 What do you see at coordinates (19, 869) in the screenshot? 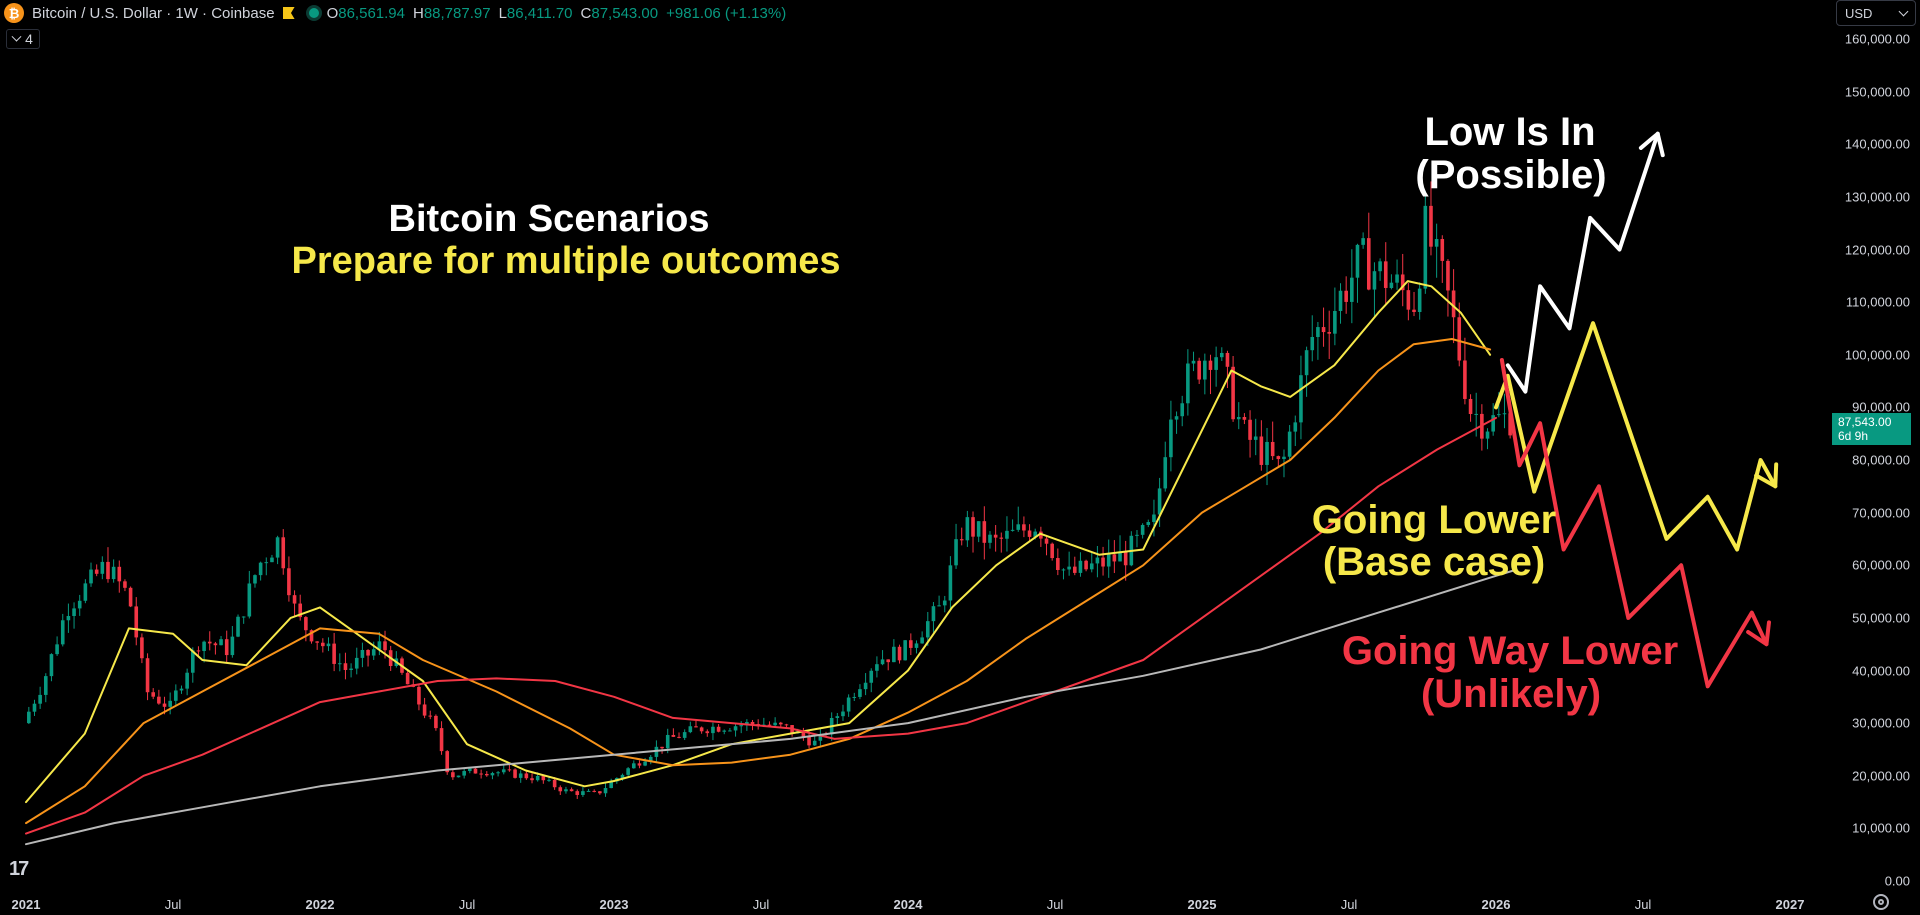
I see `tradingview-logo: 17` at bounding box center [19, 869].